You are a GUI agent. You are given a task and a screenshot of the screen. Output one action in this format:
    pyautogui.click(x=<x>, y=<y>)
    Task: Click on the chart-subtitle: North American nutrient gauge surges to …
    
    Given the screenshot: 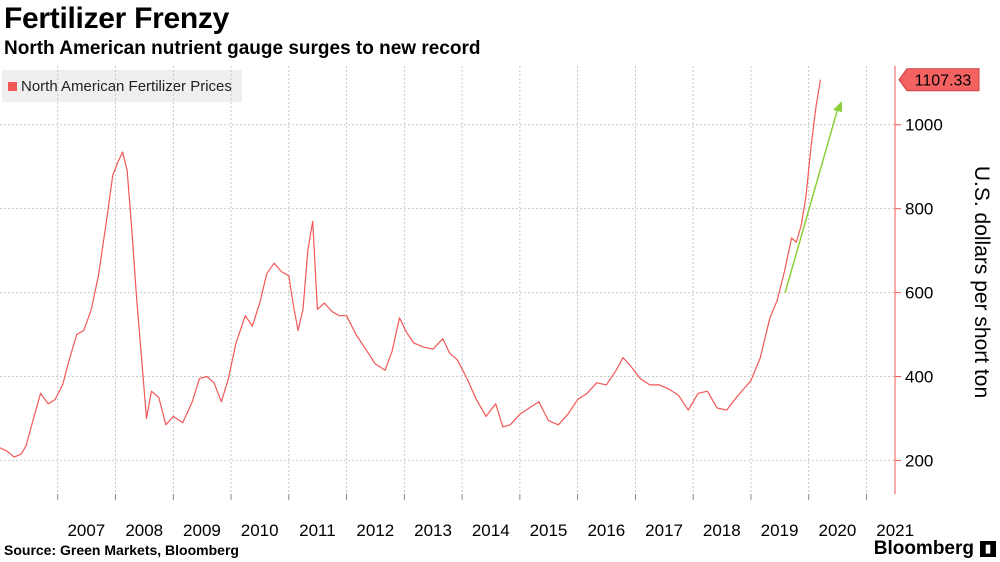 What is the action you would take?
    pyautogui.click(x=242, y=48)
    